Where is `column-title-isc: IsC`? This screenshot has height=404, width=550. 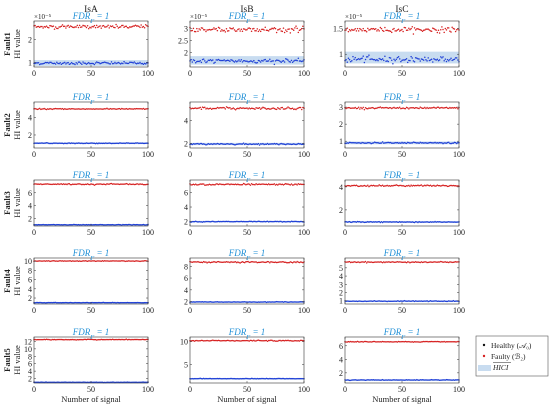 column-title-isc: IsC is located at coordinates (401, 10).